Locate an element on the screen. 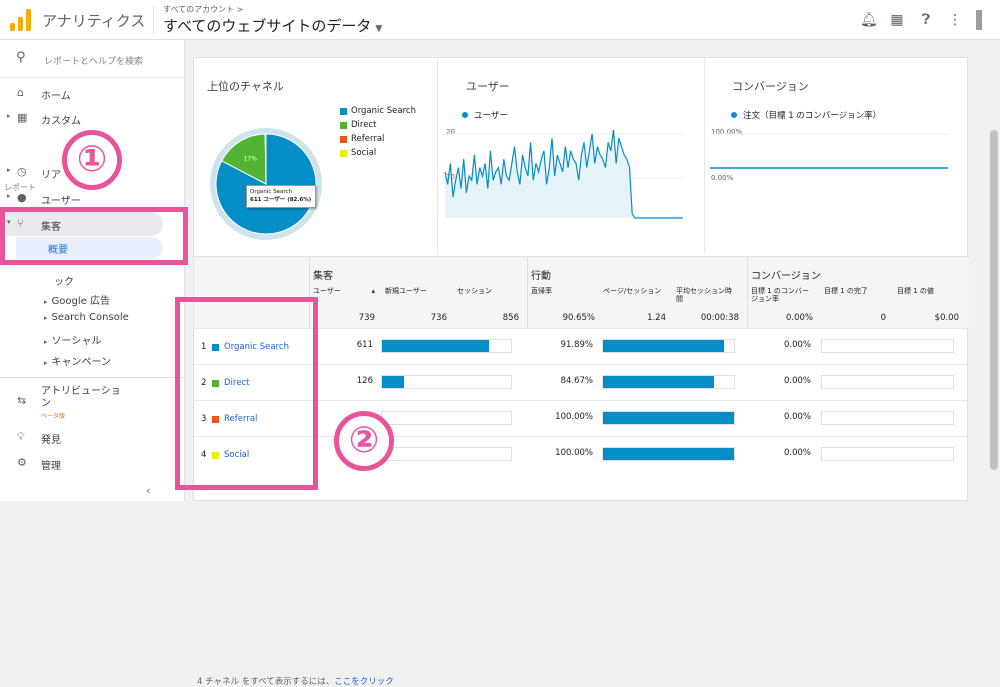 This screenshot has width=1000, height=687. legend-swatch is located at coordinates (343, 153).